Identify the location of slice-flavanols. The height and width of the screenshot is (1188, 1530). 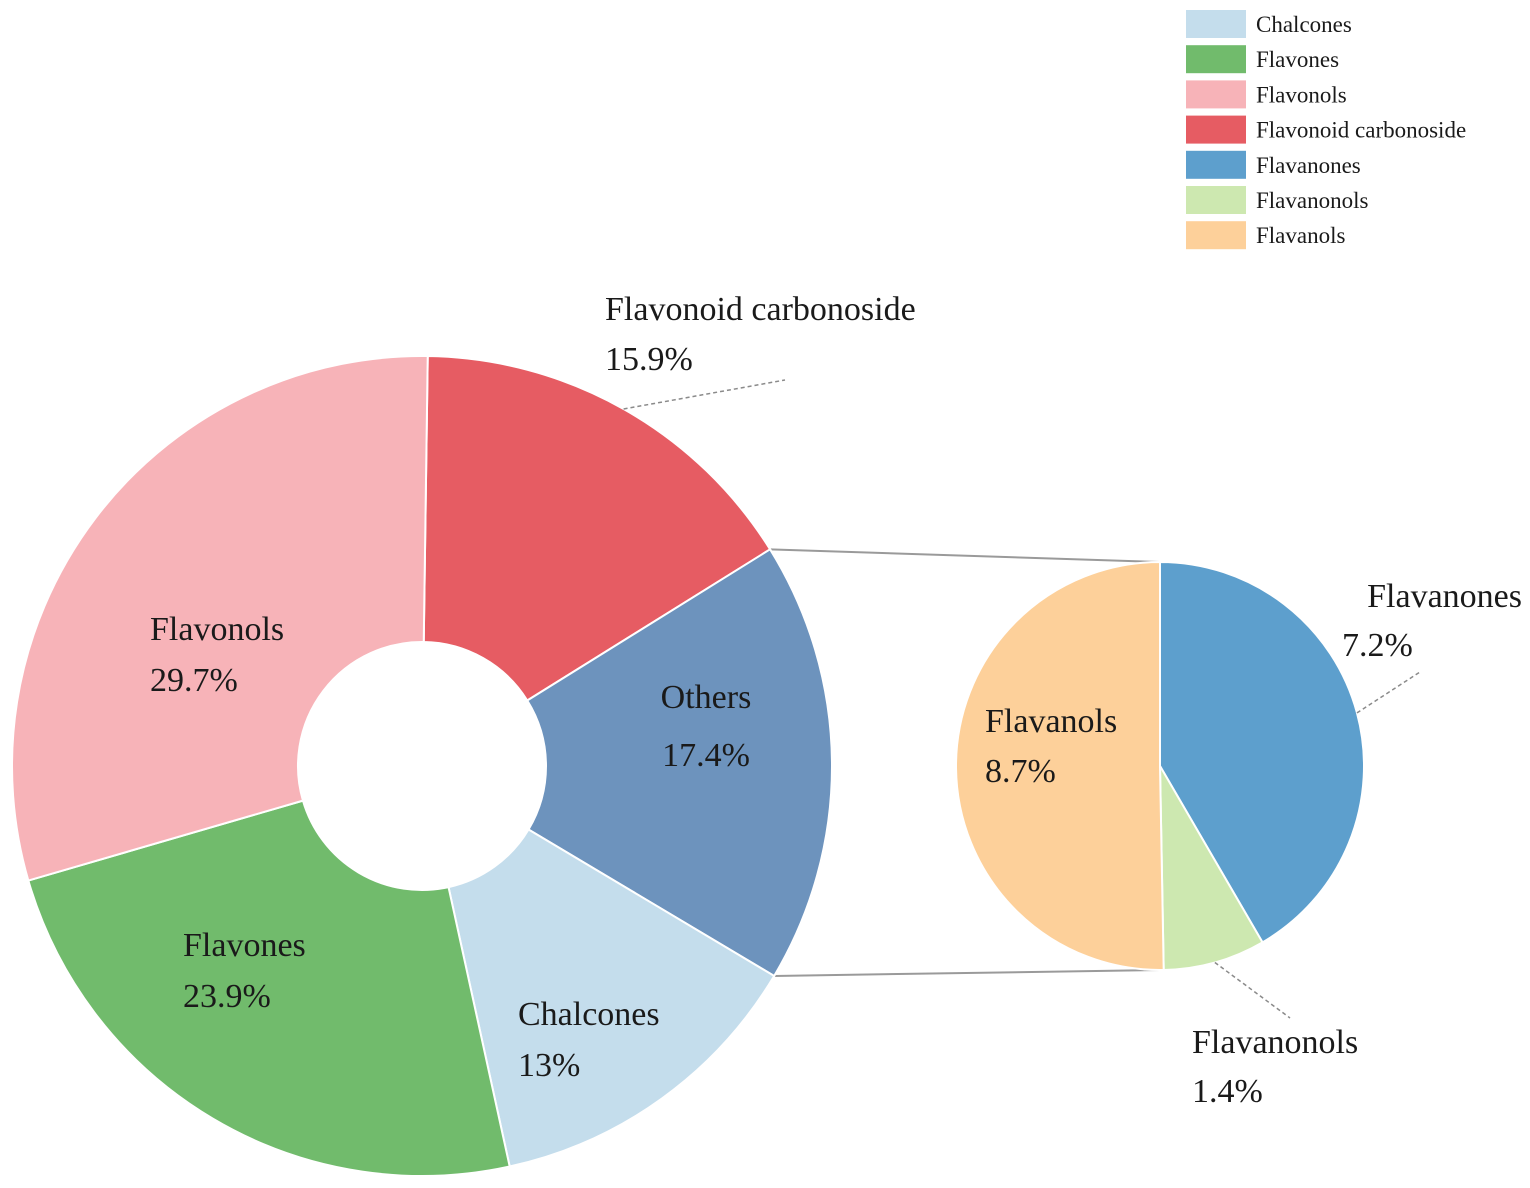
(1060, 765).